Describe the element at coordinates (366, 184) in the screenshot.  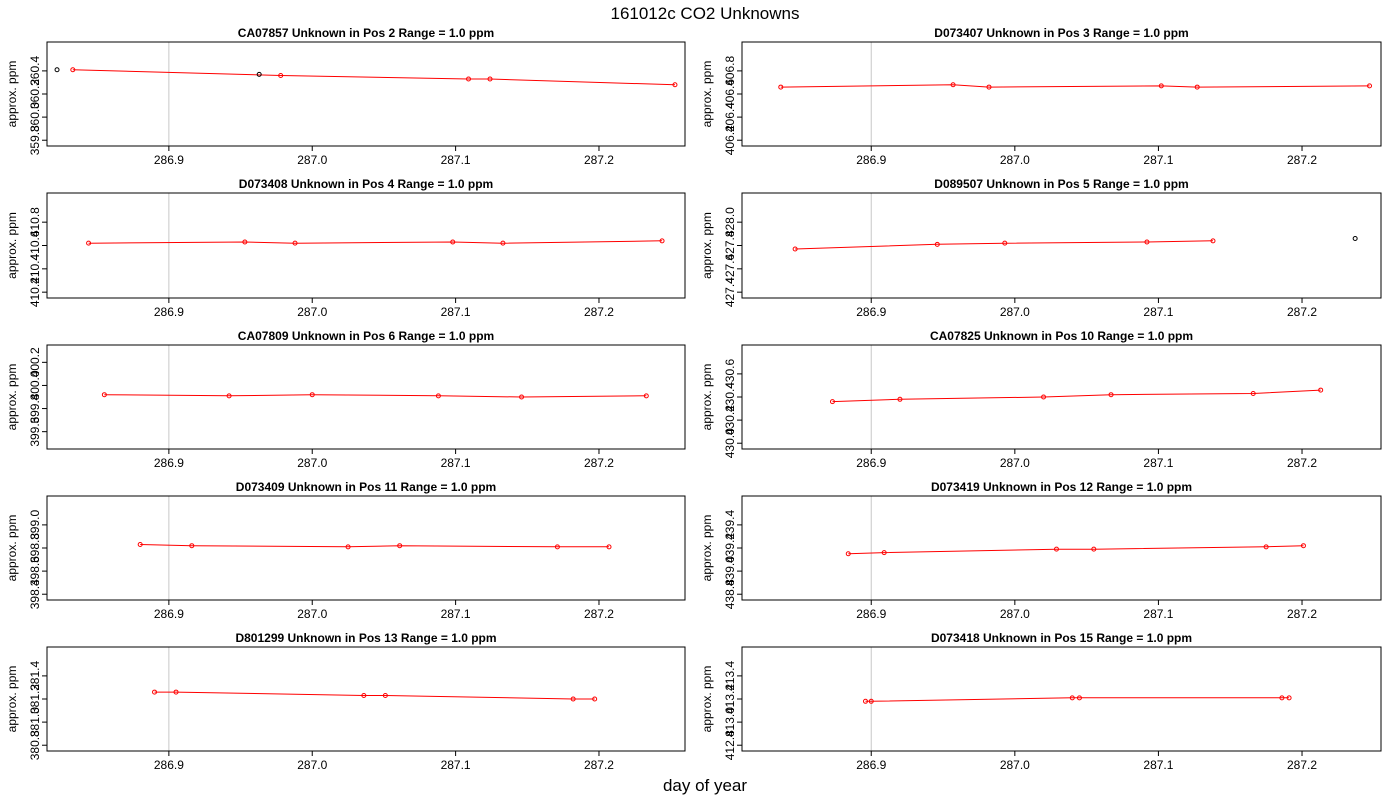
I see `panel-title: D073408 Unknown in Pos 4 Range = 1.0 ppm` at that location.